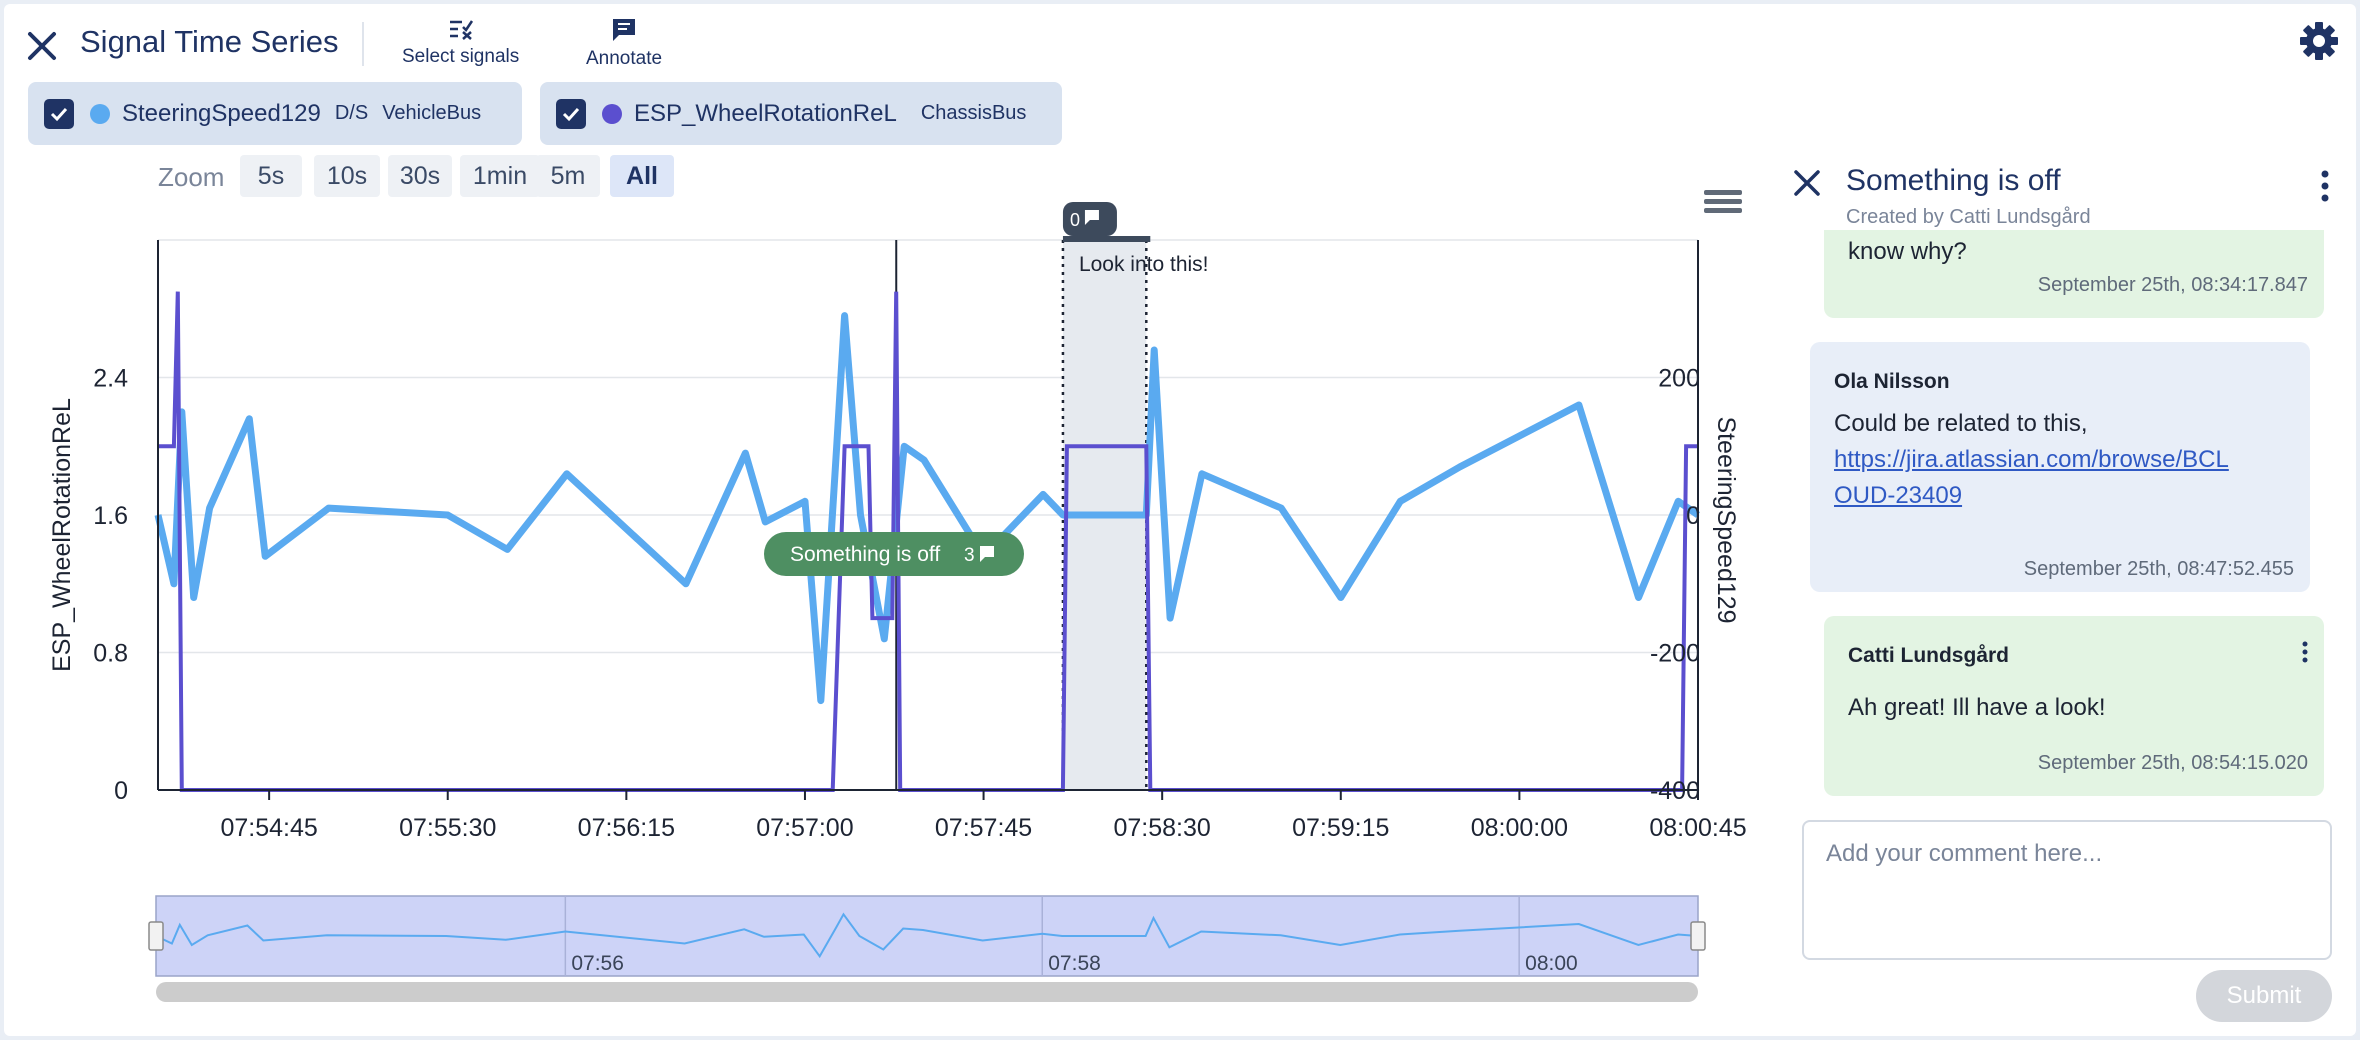 The width and height of the screenshot is (2360, 1040). What do you see at coordinates (209, 41) in the screenshot?
I see `page-title: Signal Time Series` at bounding box center [209, 41].